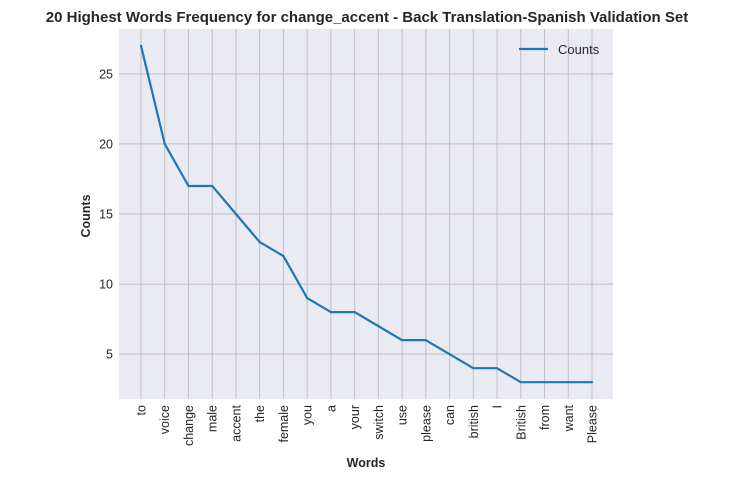 This screenshot has width=733, height=480. Describe the element at coordinates (213, 418) in the screenshot. I see `x-tick-label: male` at that location.